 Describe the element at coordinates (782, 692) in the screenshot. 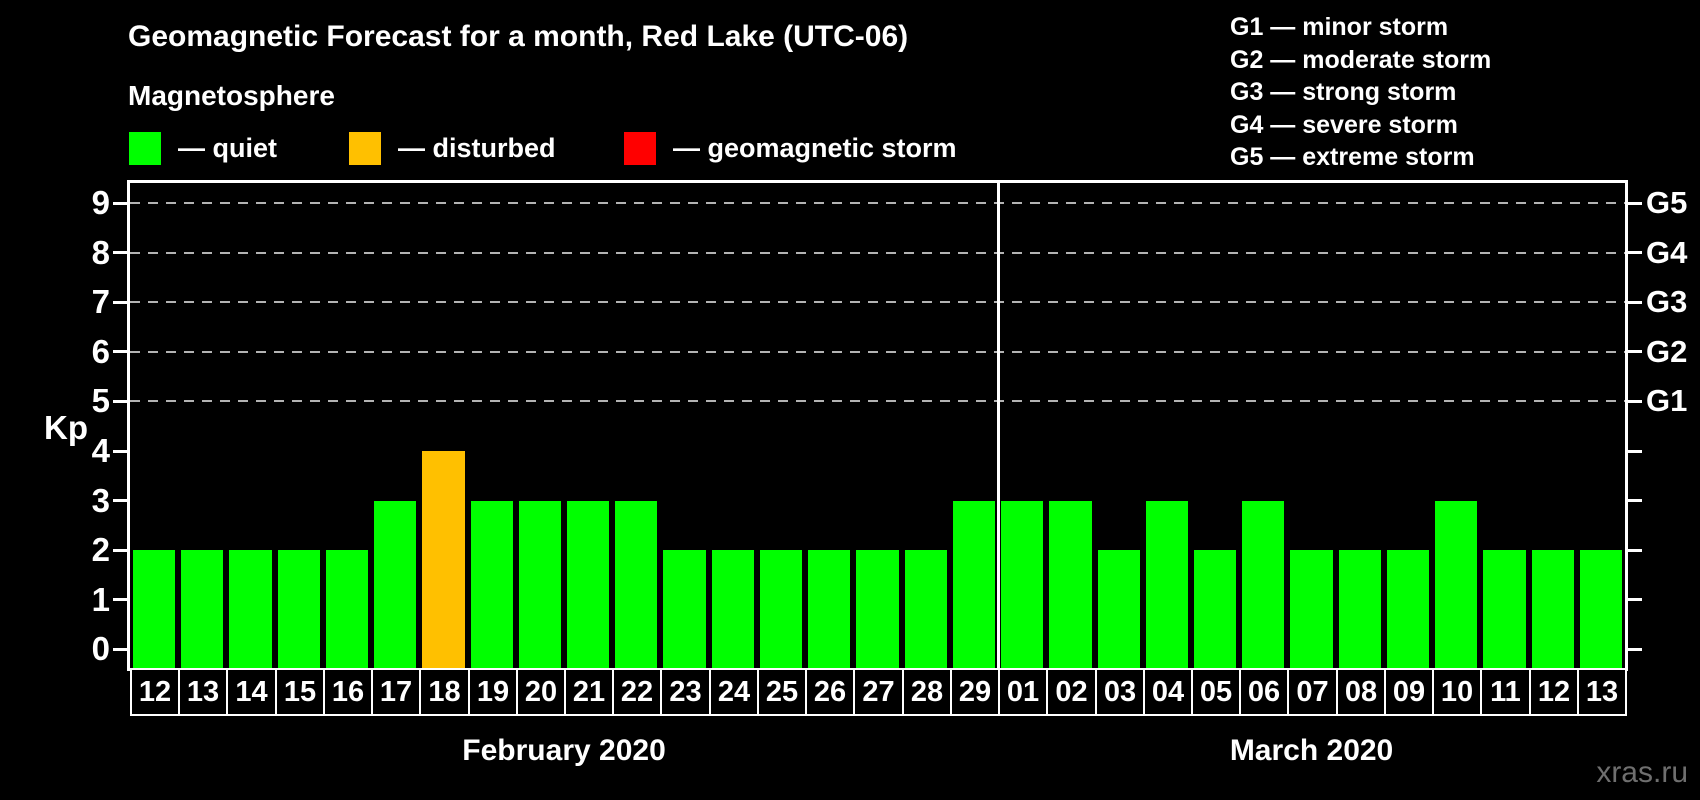

I see `day-cell-25: 25` at that location.